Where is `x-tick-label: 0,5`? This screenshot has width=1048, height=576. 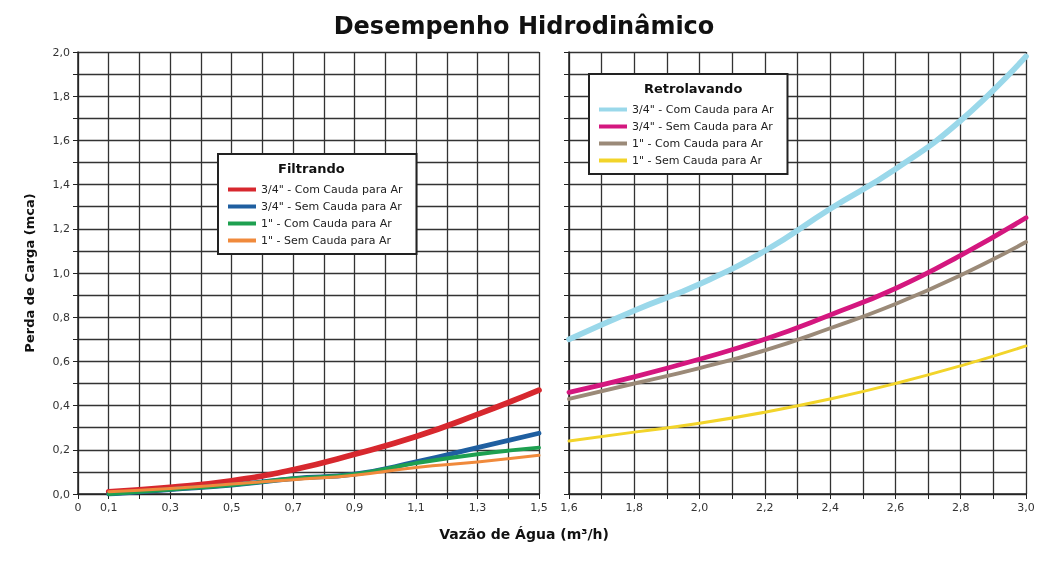
x-tick-label: 0,5 is located at coordinates (231, 507).